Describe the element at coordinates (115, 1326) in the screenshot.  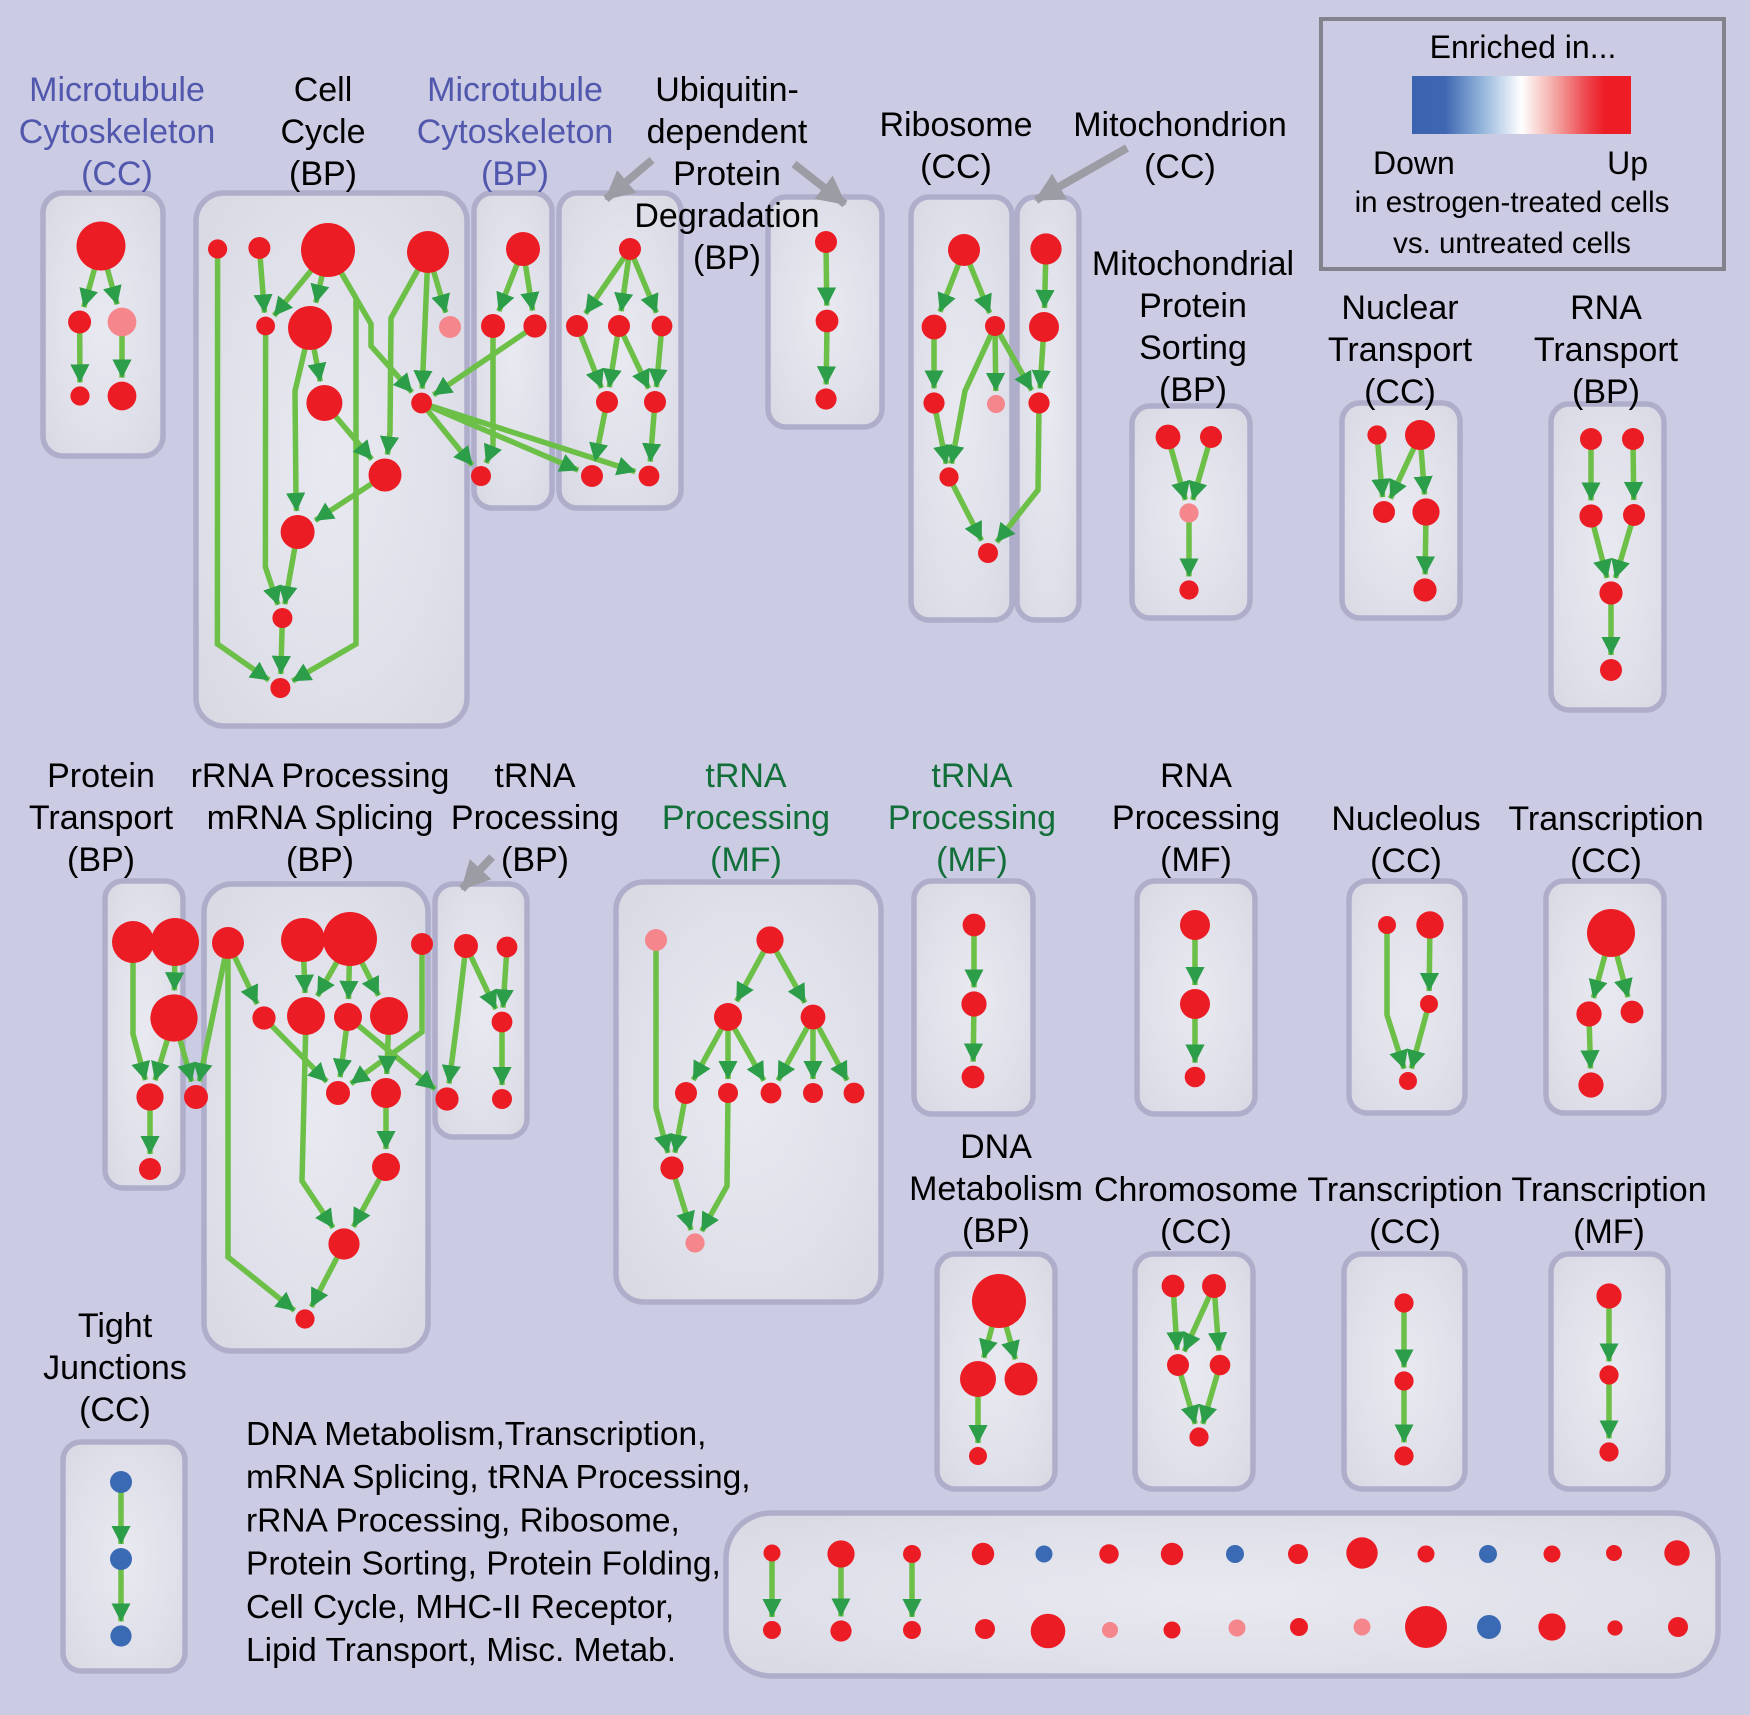
I see `svg-text: Tight` at that location.